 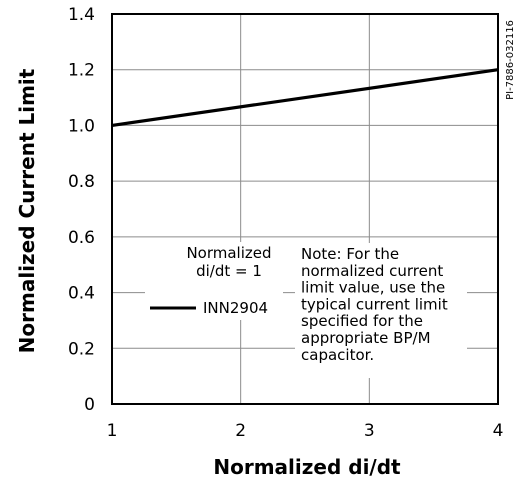 What do you see at coordinates (373, 288) in the screenshot?
I see `note-line: limit value, use the` at bounding box center [373, 288].